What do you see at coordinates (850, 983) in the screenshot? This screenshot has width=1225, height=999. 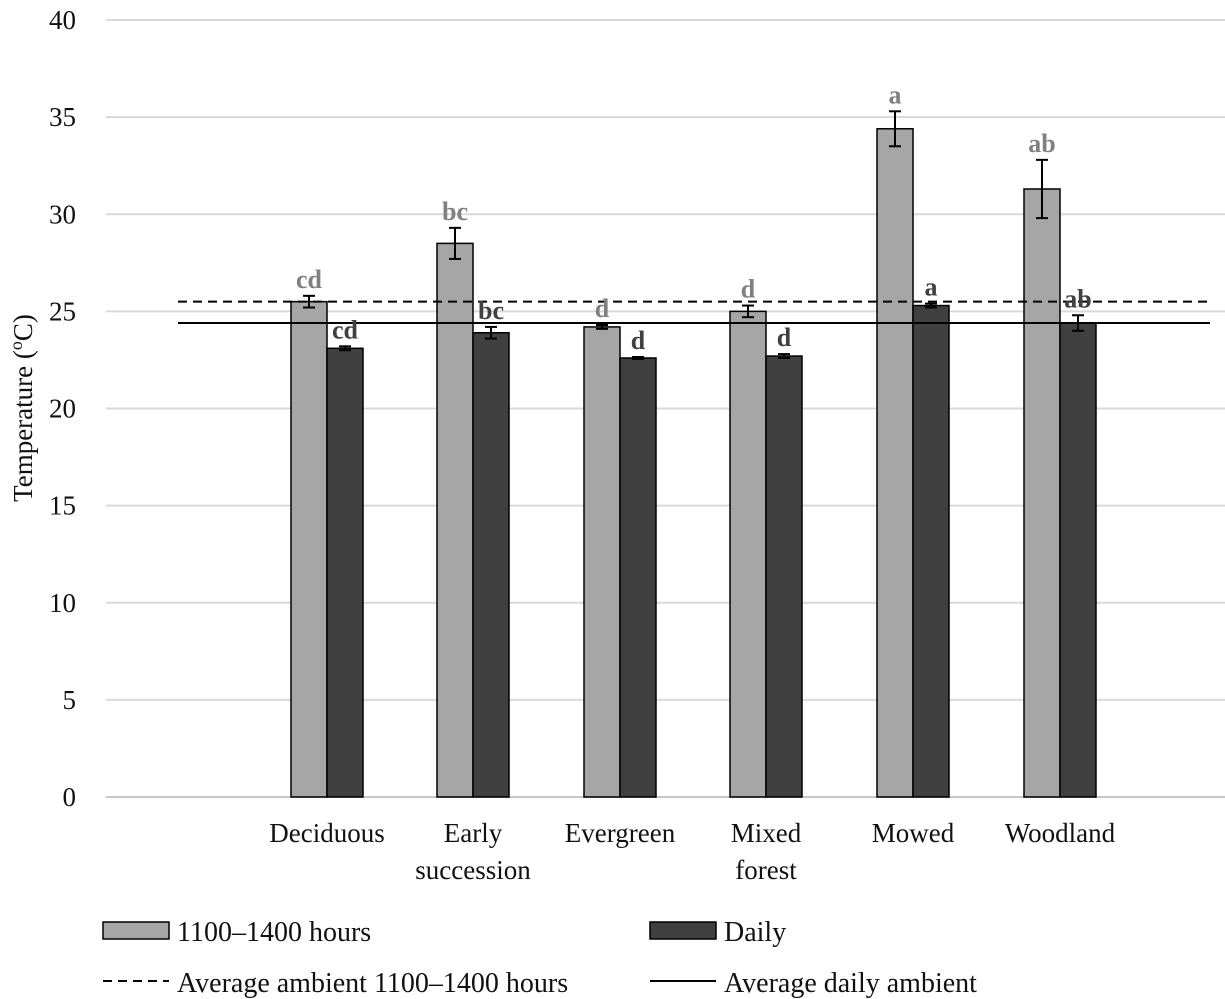 I see `legend-label-ref-solid: Average daily ambient` at bounding box center [850, 983].